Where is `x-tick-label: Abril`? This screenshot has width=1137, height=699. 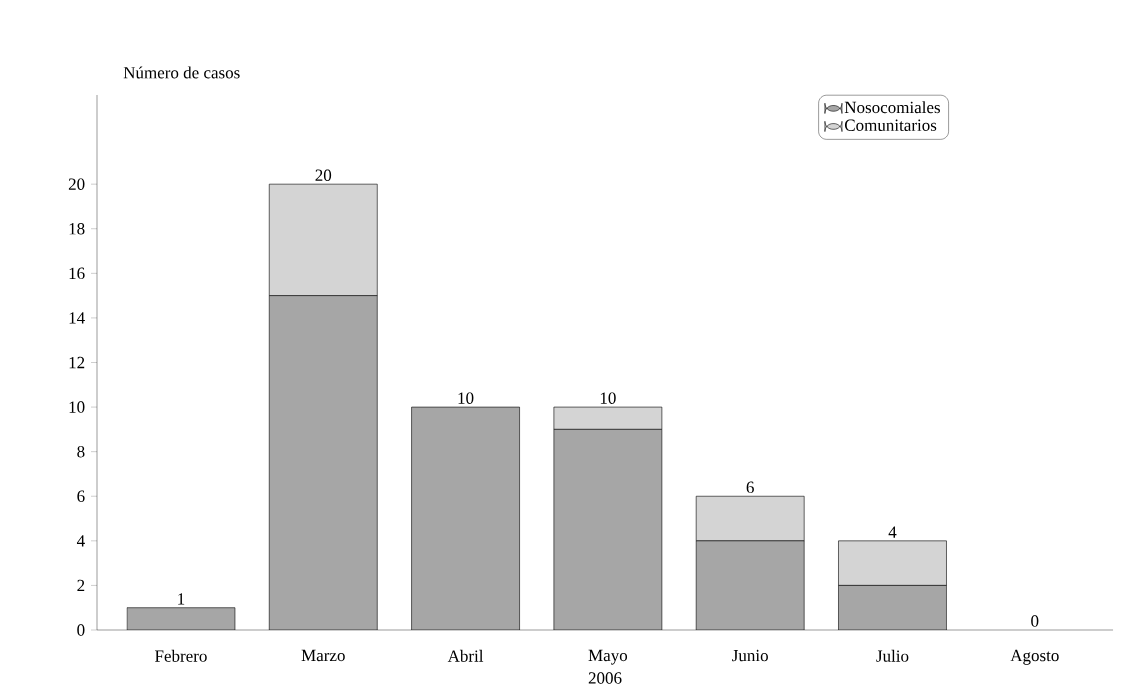 x-tick-label: Abril is located at coordinates (465, 655).